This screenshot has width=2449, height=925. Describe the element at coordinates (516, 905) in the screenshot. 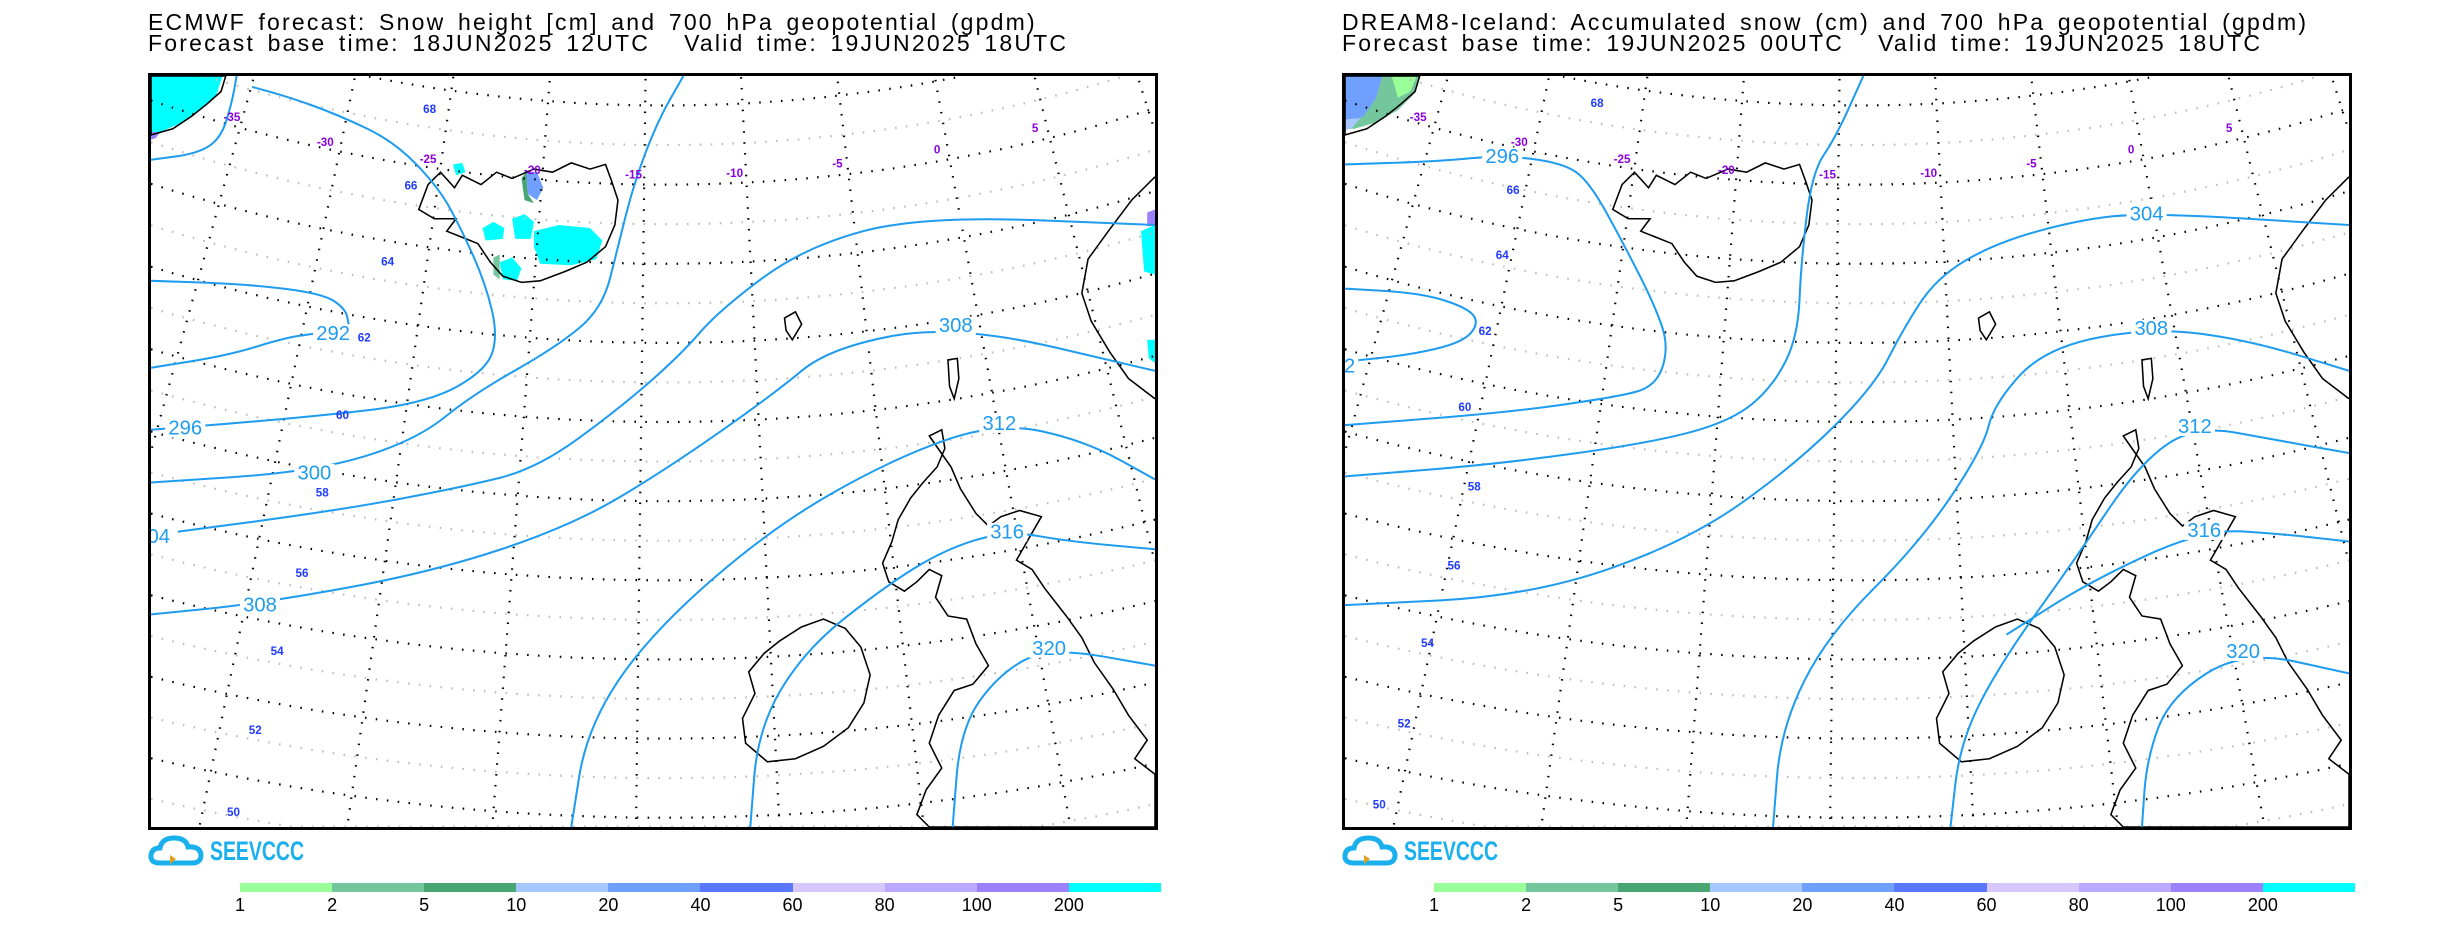

I see `legend-label: 10` at that location.